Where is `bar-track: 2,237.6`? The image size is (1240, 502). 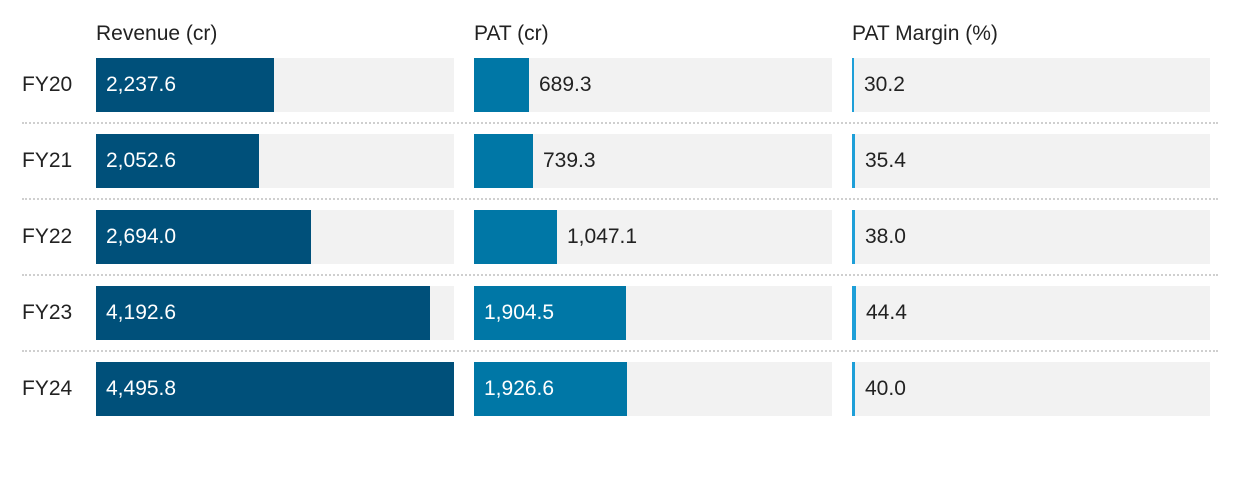
bar-track: 2,237.6 is located at coordinates (275, 85).